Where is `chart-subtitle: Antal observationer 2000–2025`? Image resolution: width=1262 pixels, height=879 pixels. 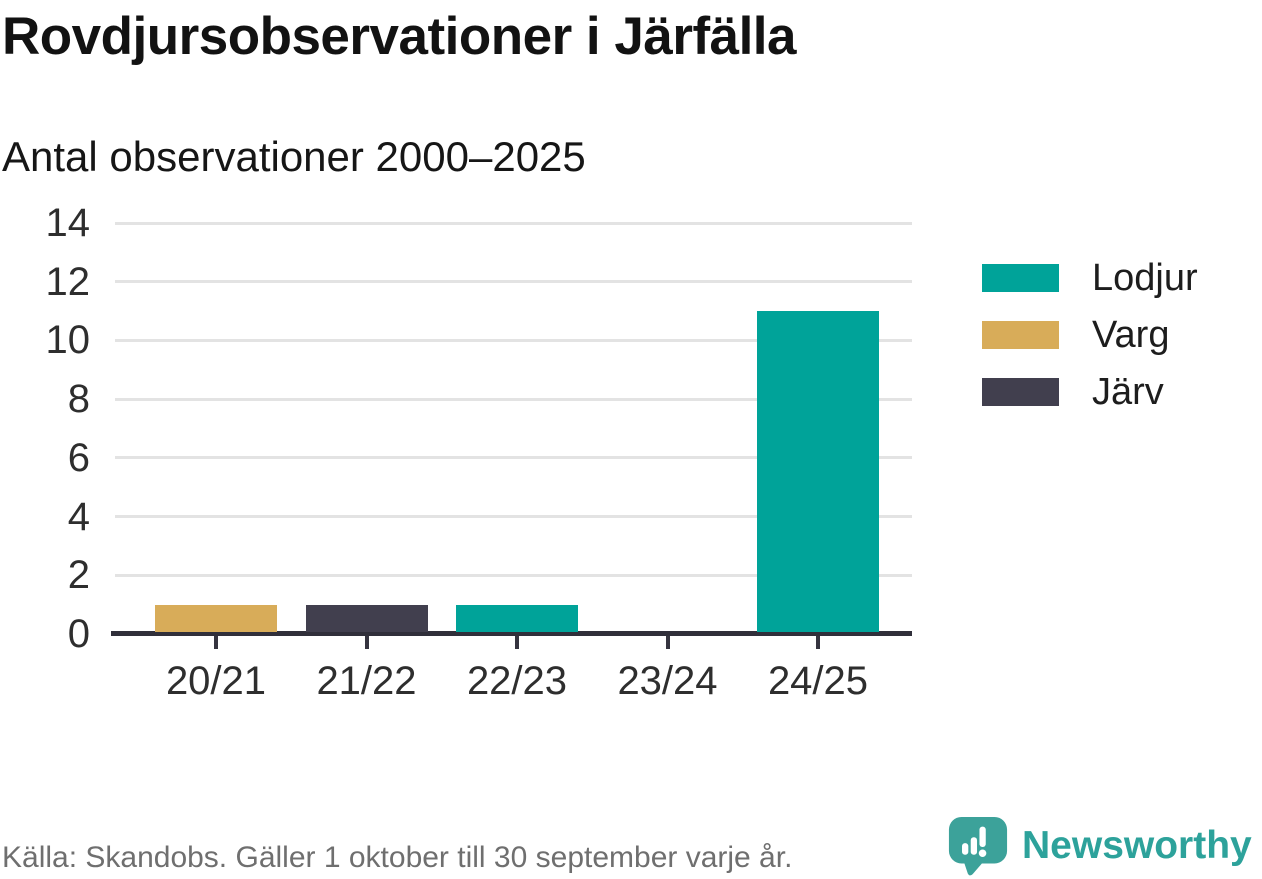 chart-subtitle: Antal observationer 2000–2025 is located at coordinates (294, 156).